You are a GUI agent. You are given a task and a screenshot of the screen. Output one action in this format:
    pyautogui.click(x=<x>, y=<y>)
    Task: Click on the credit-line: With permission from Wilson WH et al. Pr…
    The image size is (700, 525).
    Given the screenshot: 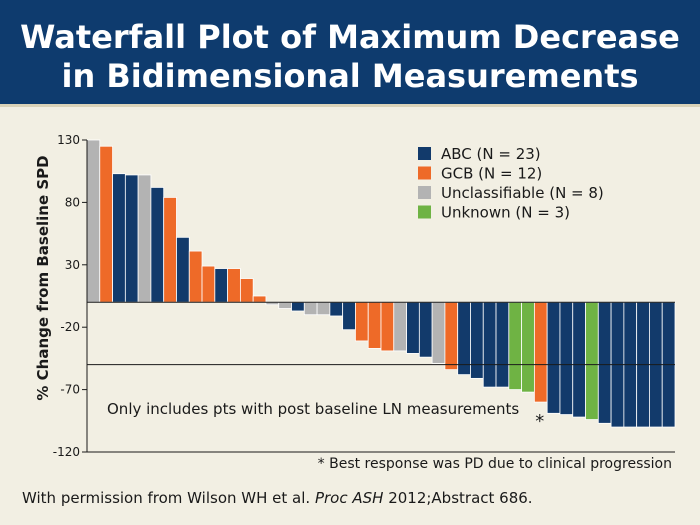 What is the action you would take?
    pyautogui.click(x=277, y=498)
    